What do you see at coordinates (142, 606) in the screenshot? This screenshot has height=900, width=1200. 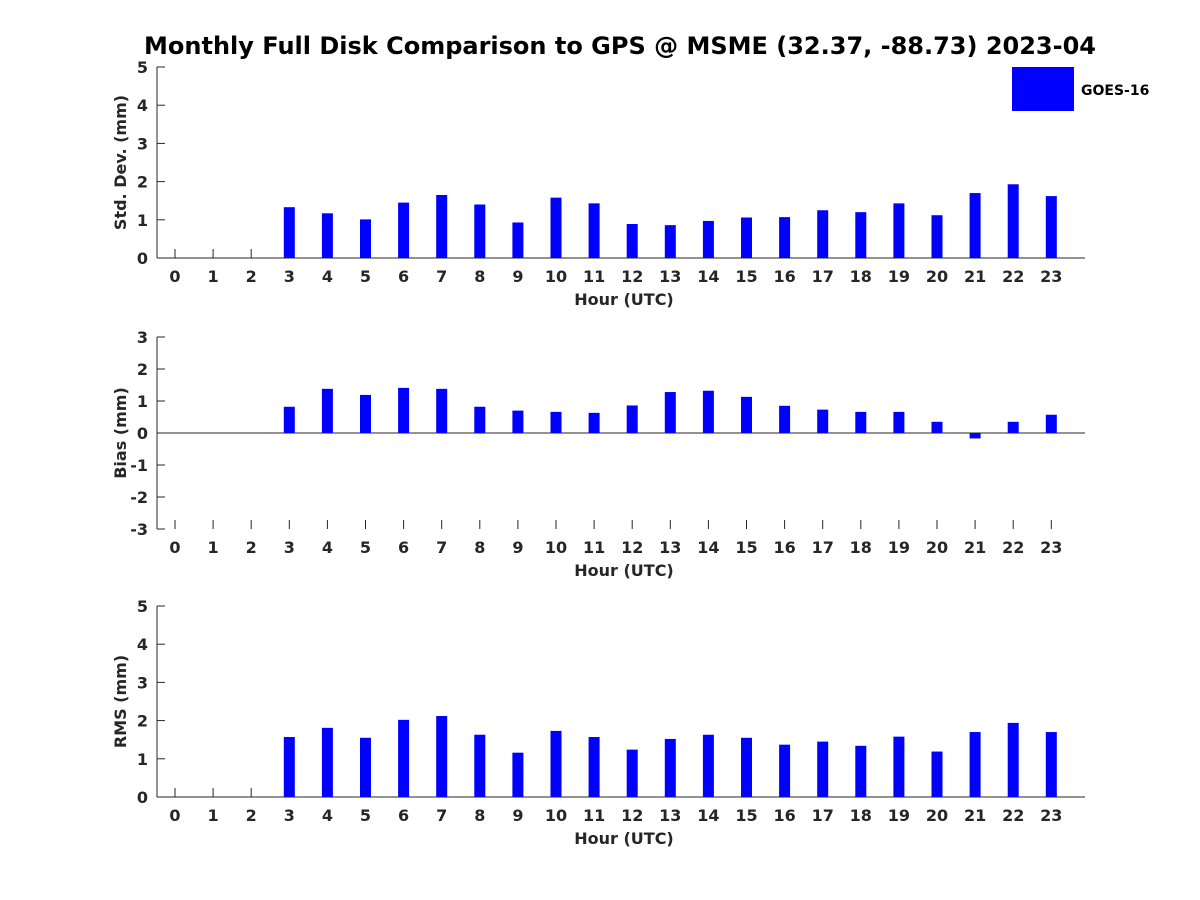 I see `y-tick-label: 5` at bounding box center [142, 606].